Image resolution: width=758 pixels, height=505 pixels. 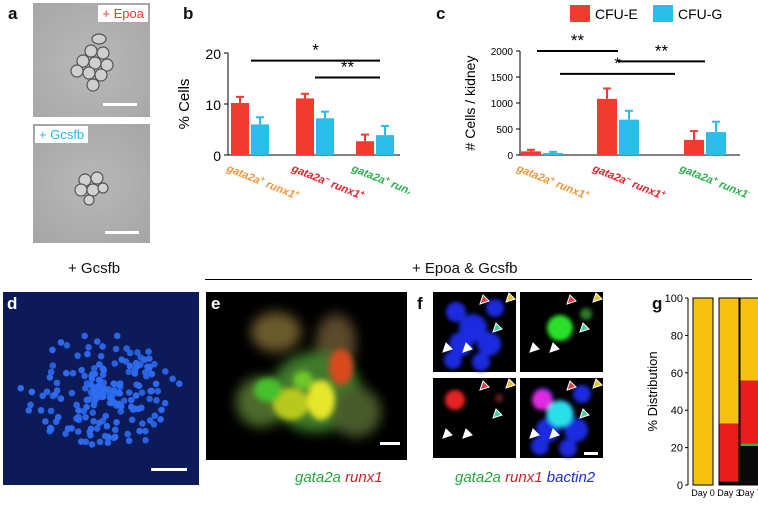 What do you see at coordinates (12, 303) in the screenshot?
I see `panel-d-letter: d` at bounding box center [12, 303].